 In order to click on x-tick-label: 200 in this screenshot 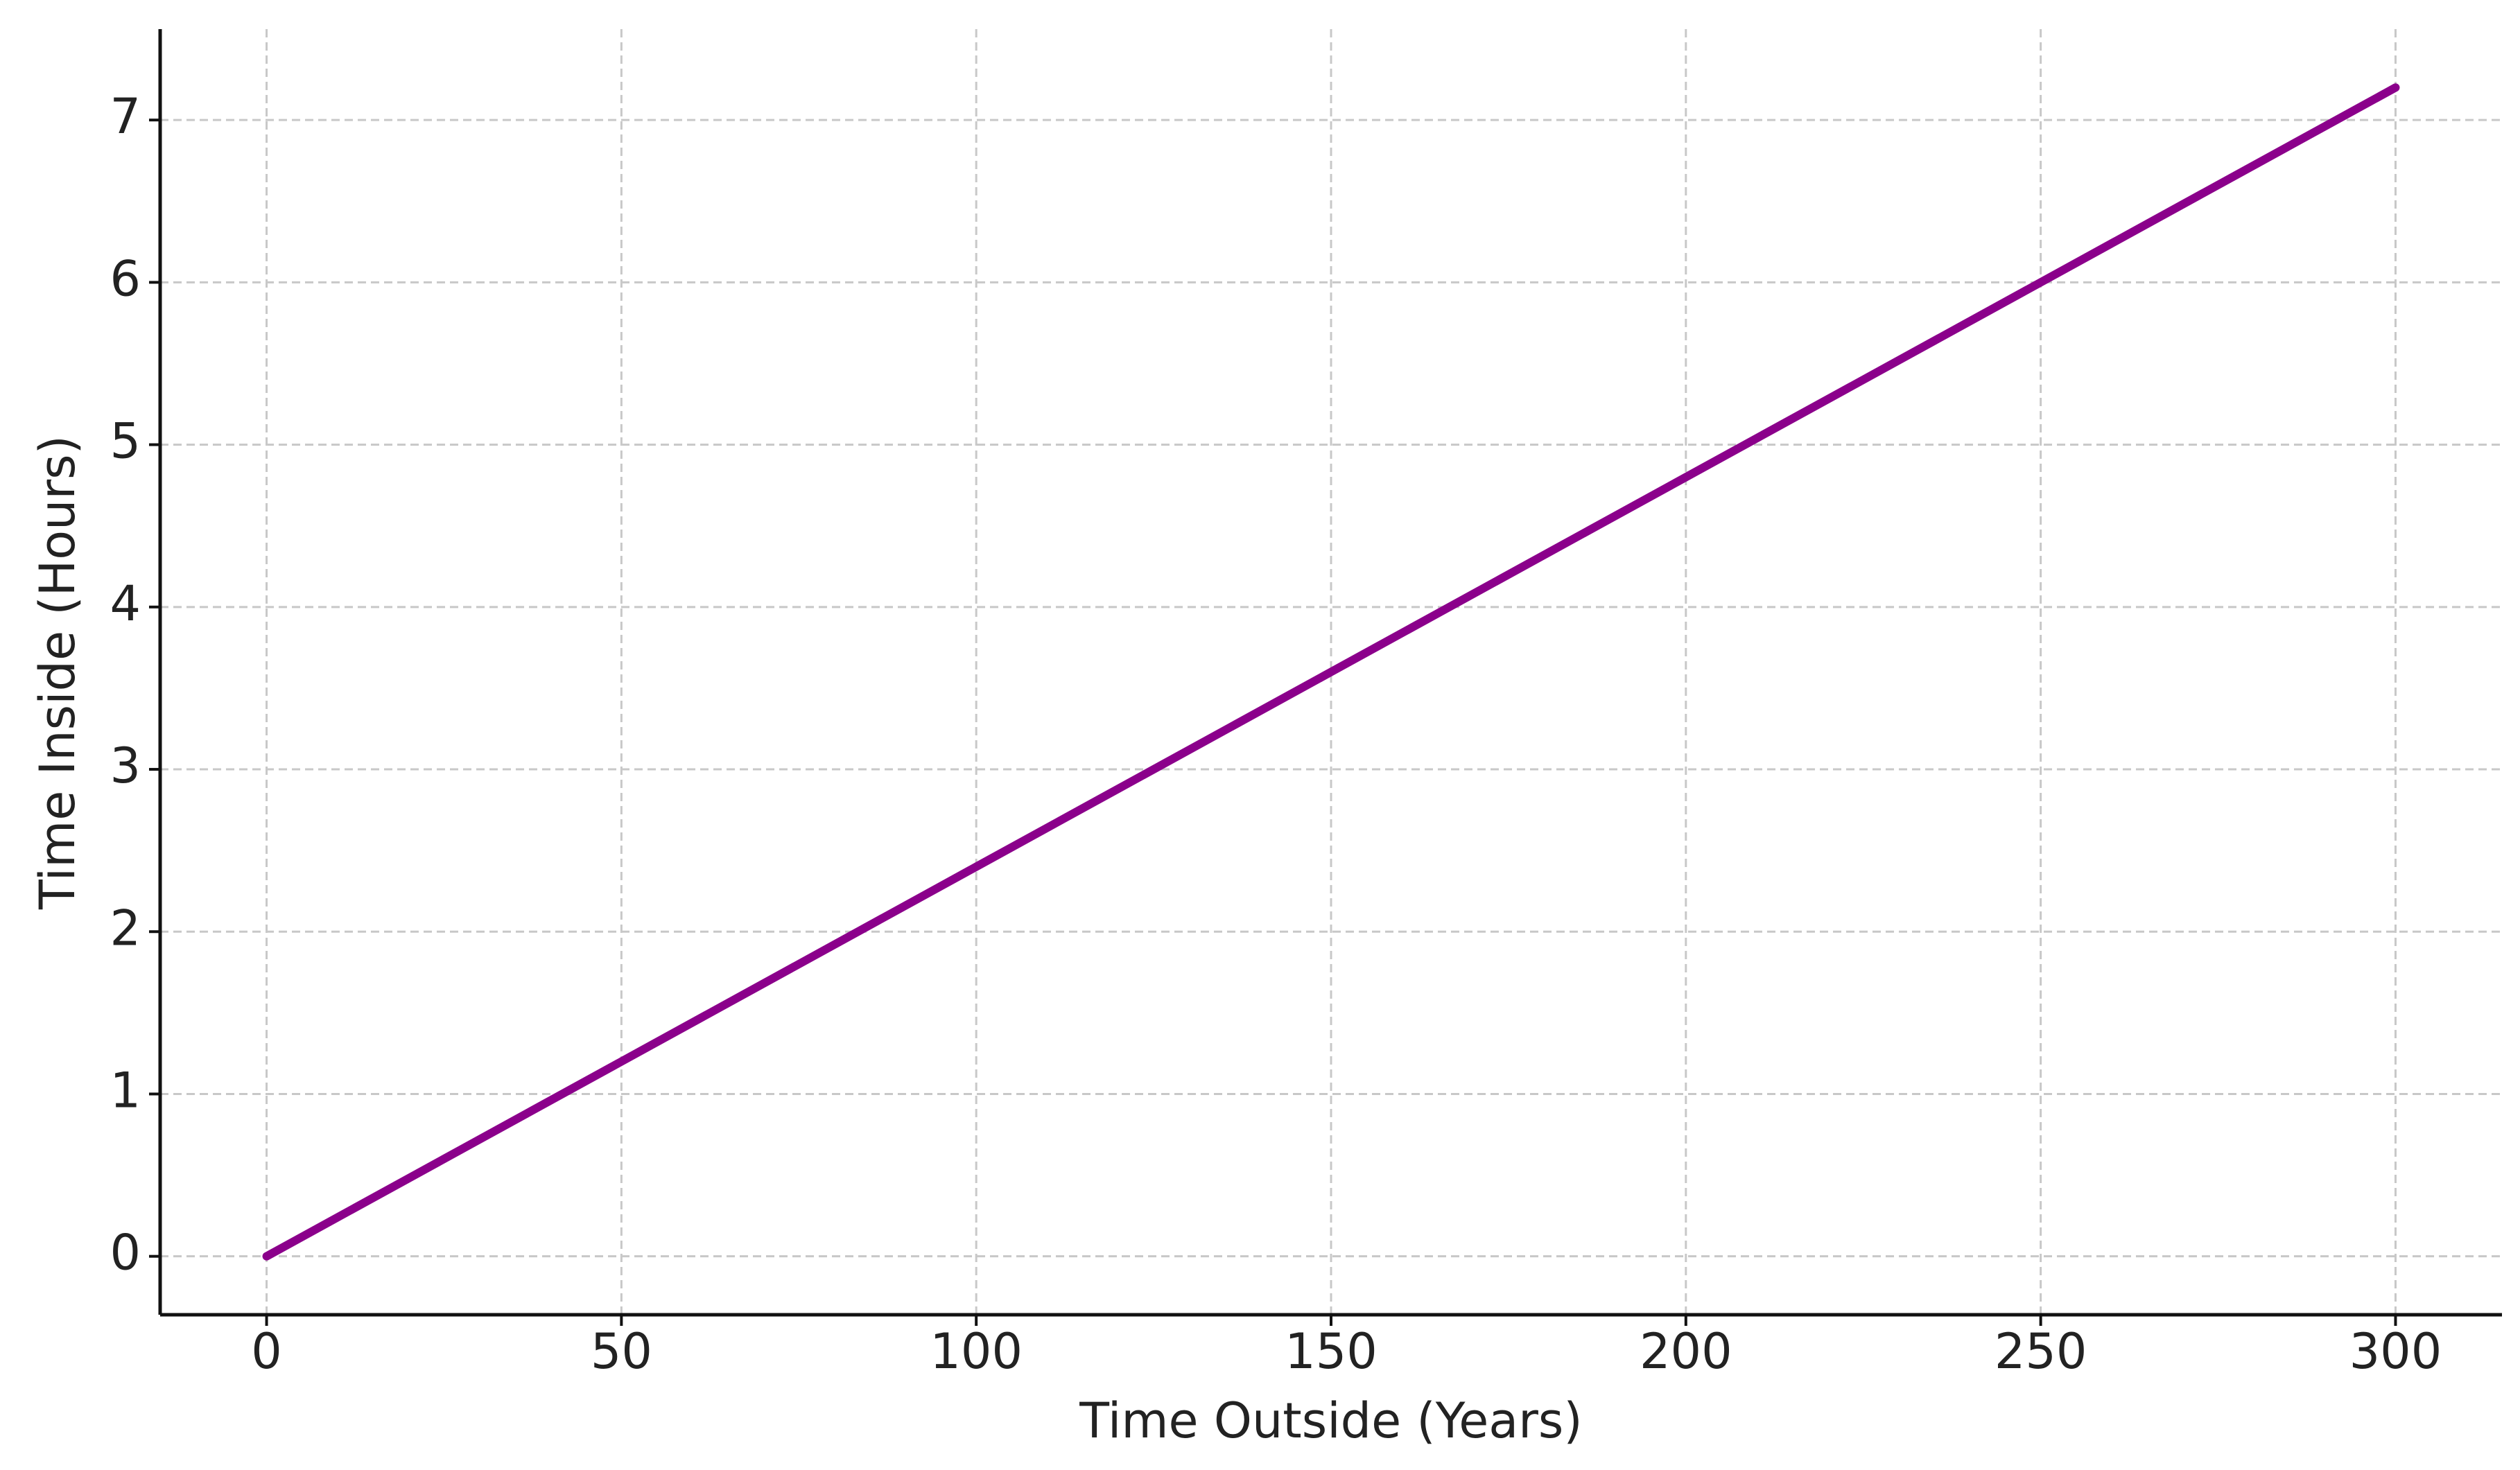, I will do `click(1686, 1351)`.